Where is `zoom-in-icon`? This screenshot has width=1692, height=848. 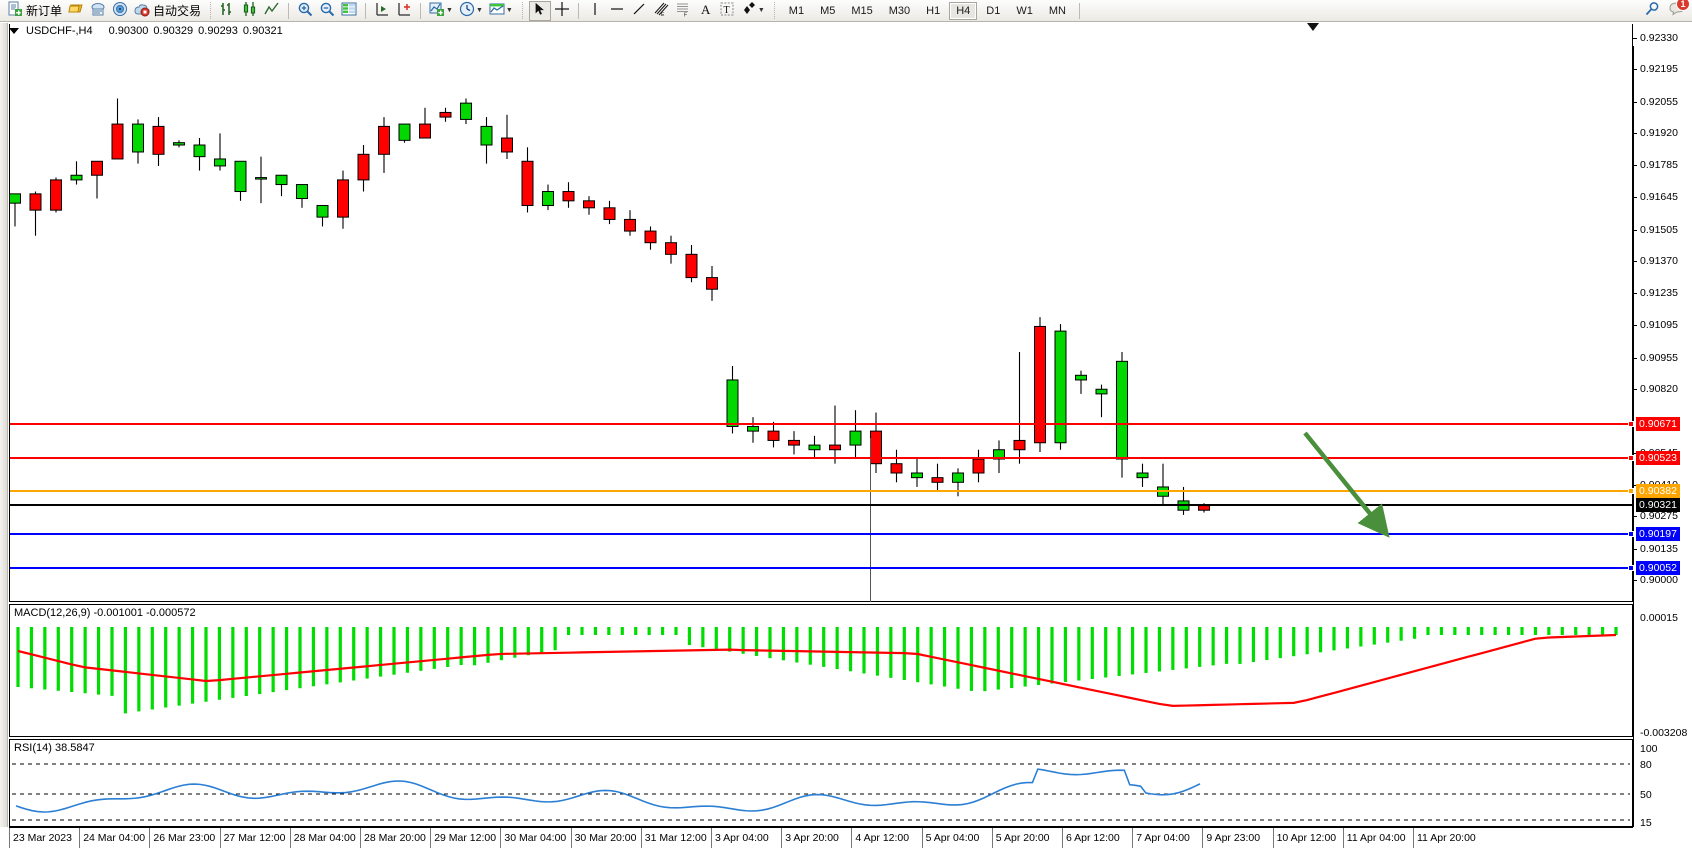 zoom-in-icon is located at coordinates (305, 10).